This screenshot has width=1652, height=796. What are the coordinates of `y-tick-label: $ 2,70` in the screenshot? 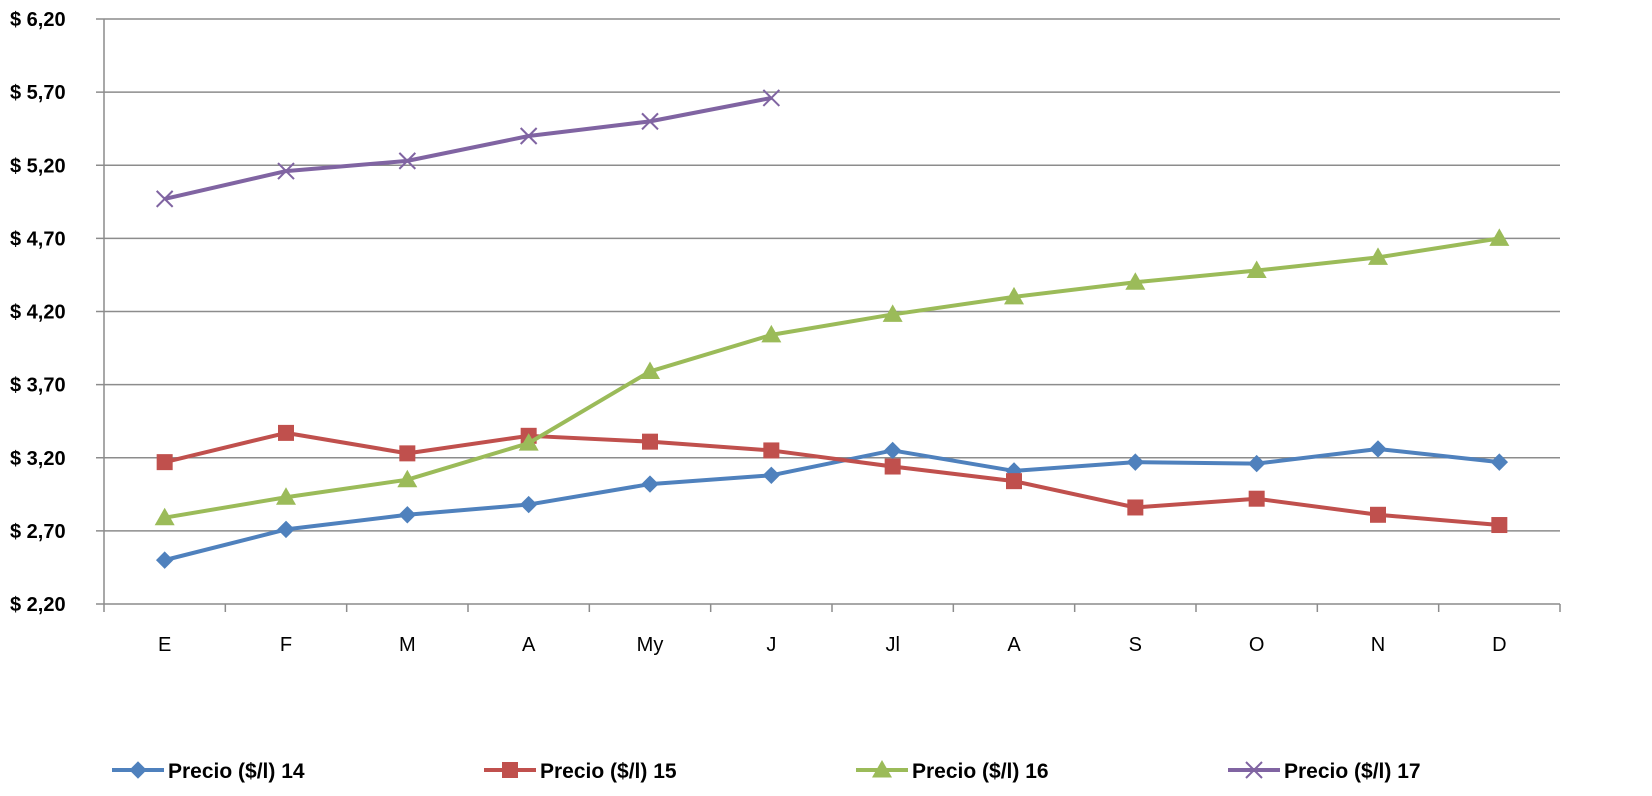 It's located at (38, 532).